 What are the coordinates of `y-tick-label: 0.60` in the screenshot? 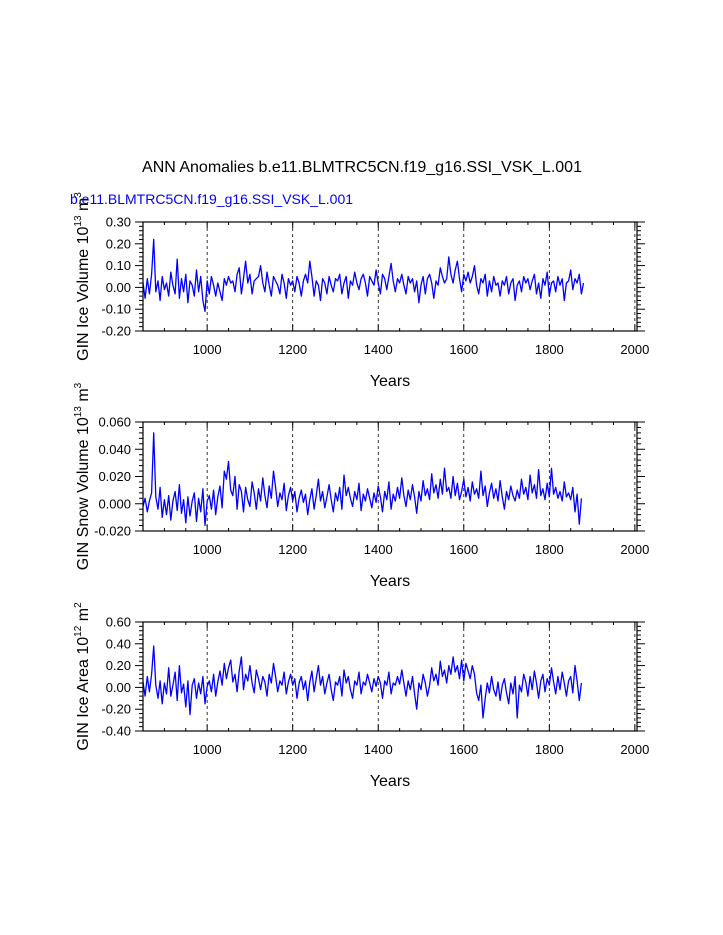 It's located at (118, 622).